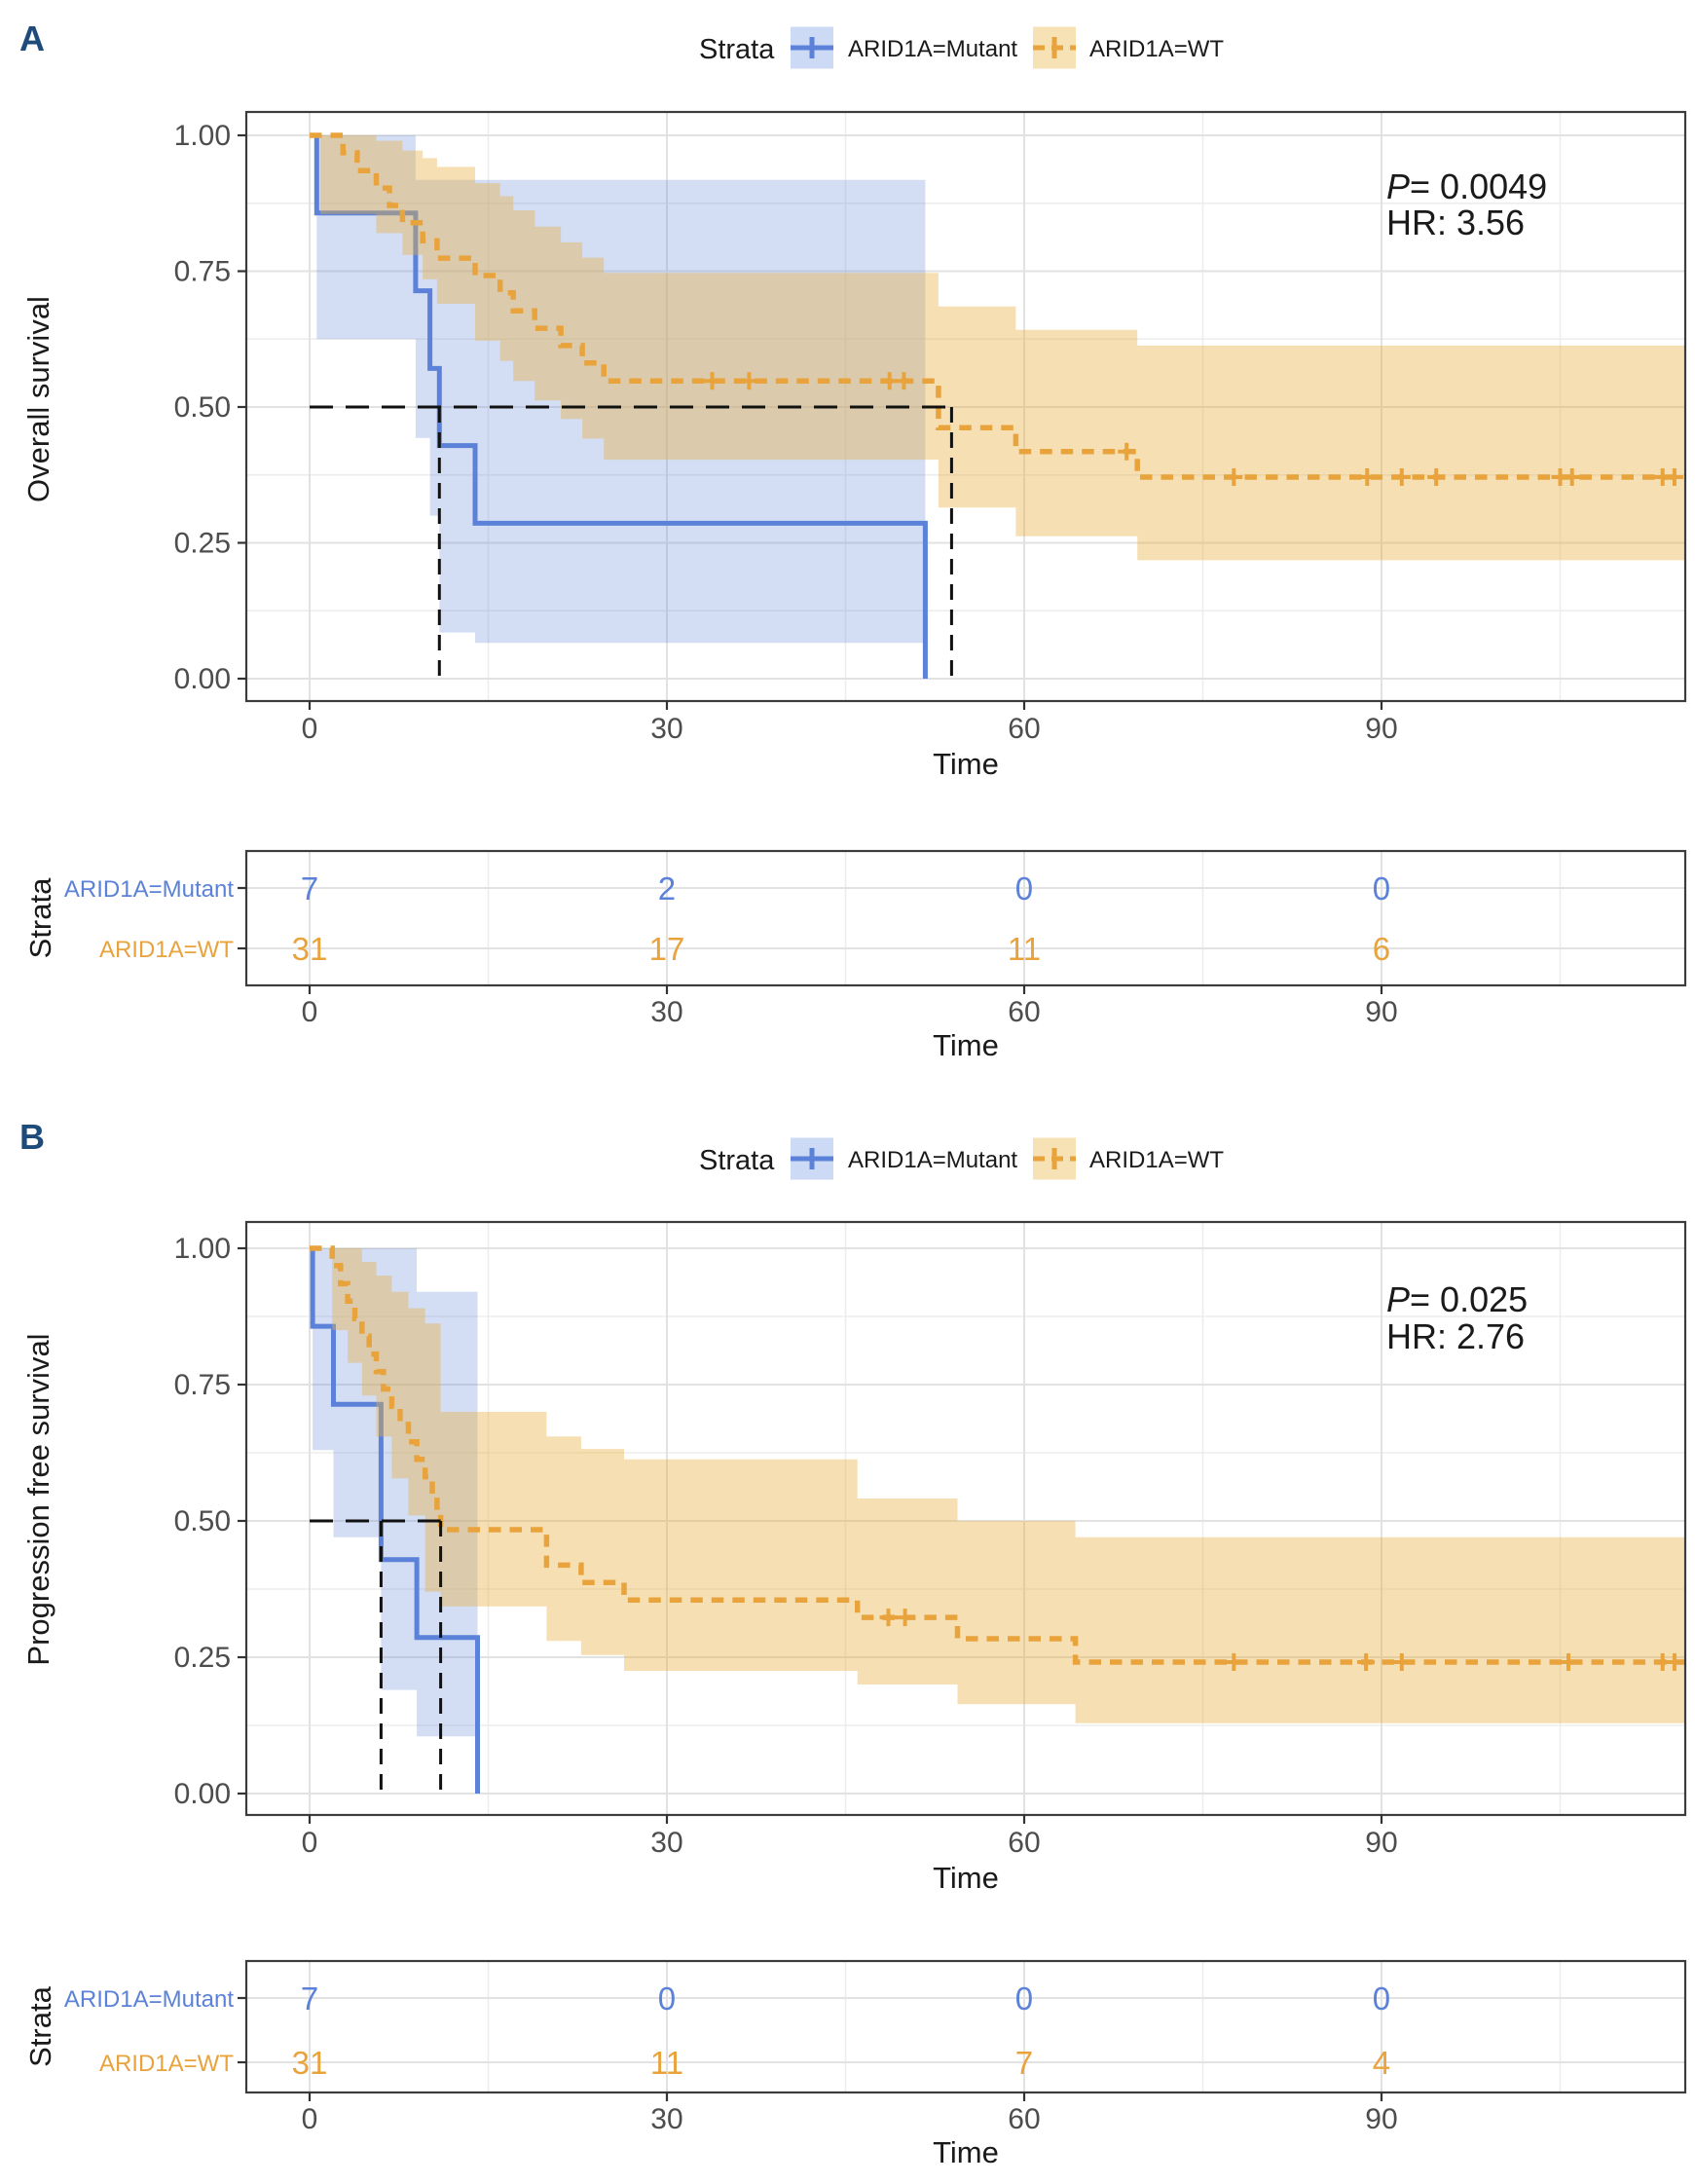 This screenshot has width=1695, height=2184. What do you see at coordinates (32, 1137) in the screenshot?
I see `svg-text: B` at bounding box center [32, 1137].